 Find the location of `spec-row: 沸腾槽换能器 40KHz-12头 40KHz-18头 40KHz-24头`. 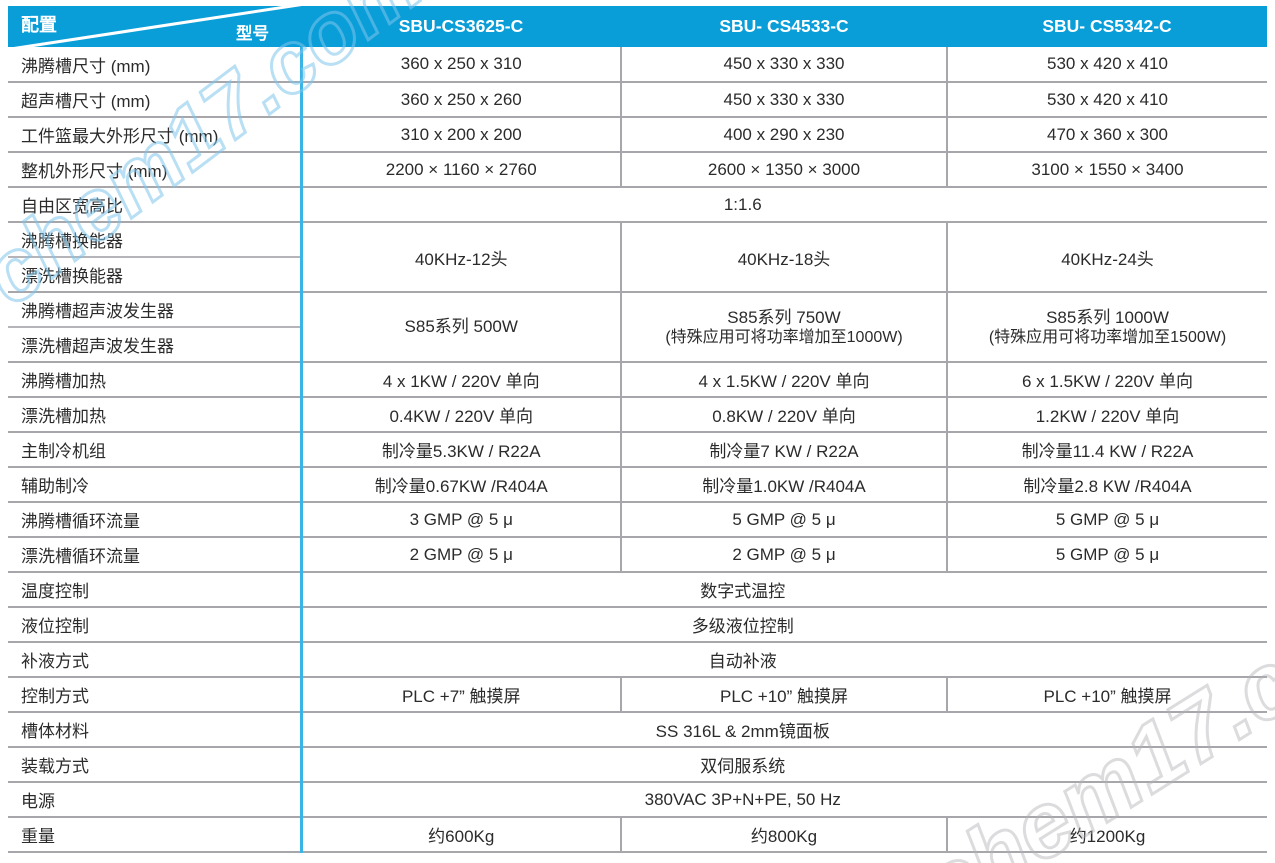

spec-row: 沸腾槽换能器 40KHz-12头 40KHz-18头 40KHz-24头 is located at coordinates (637, 256).